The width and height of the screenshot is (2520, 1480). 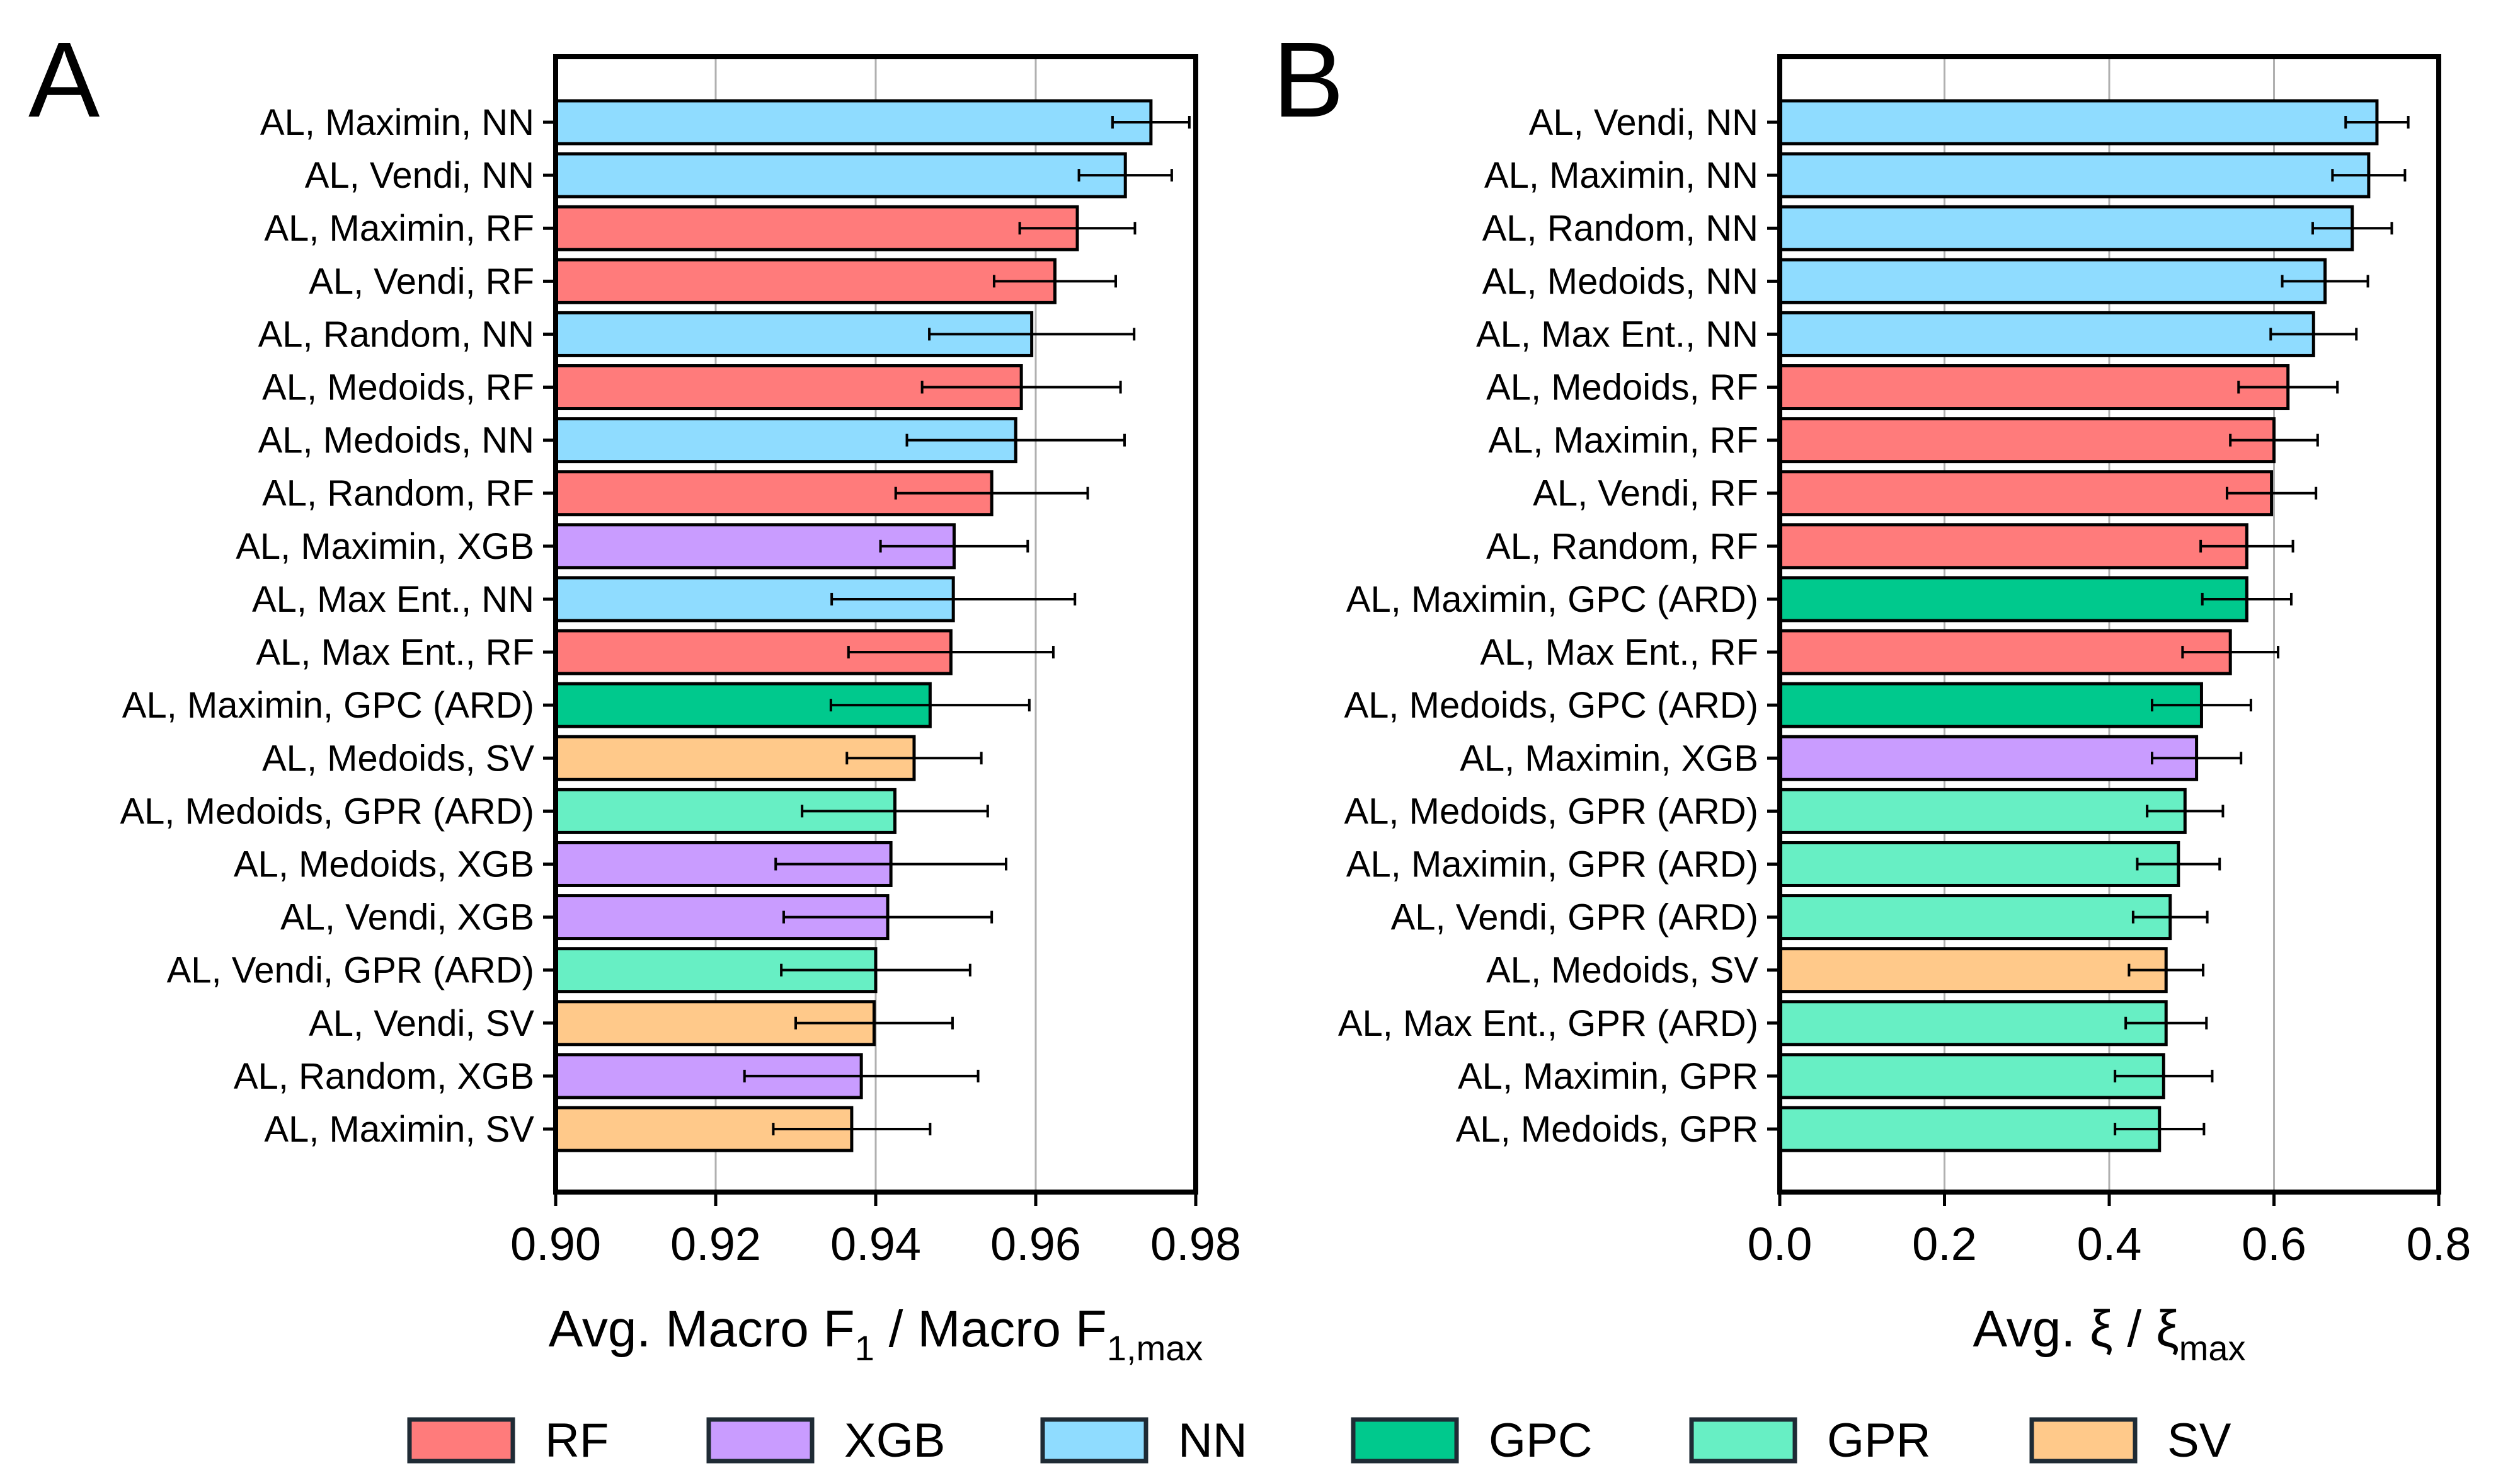 I want to click on legend-swatch-xgb, so click(x=760, y=1440).